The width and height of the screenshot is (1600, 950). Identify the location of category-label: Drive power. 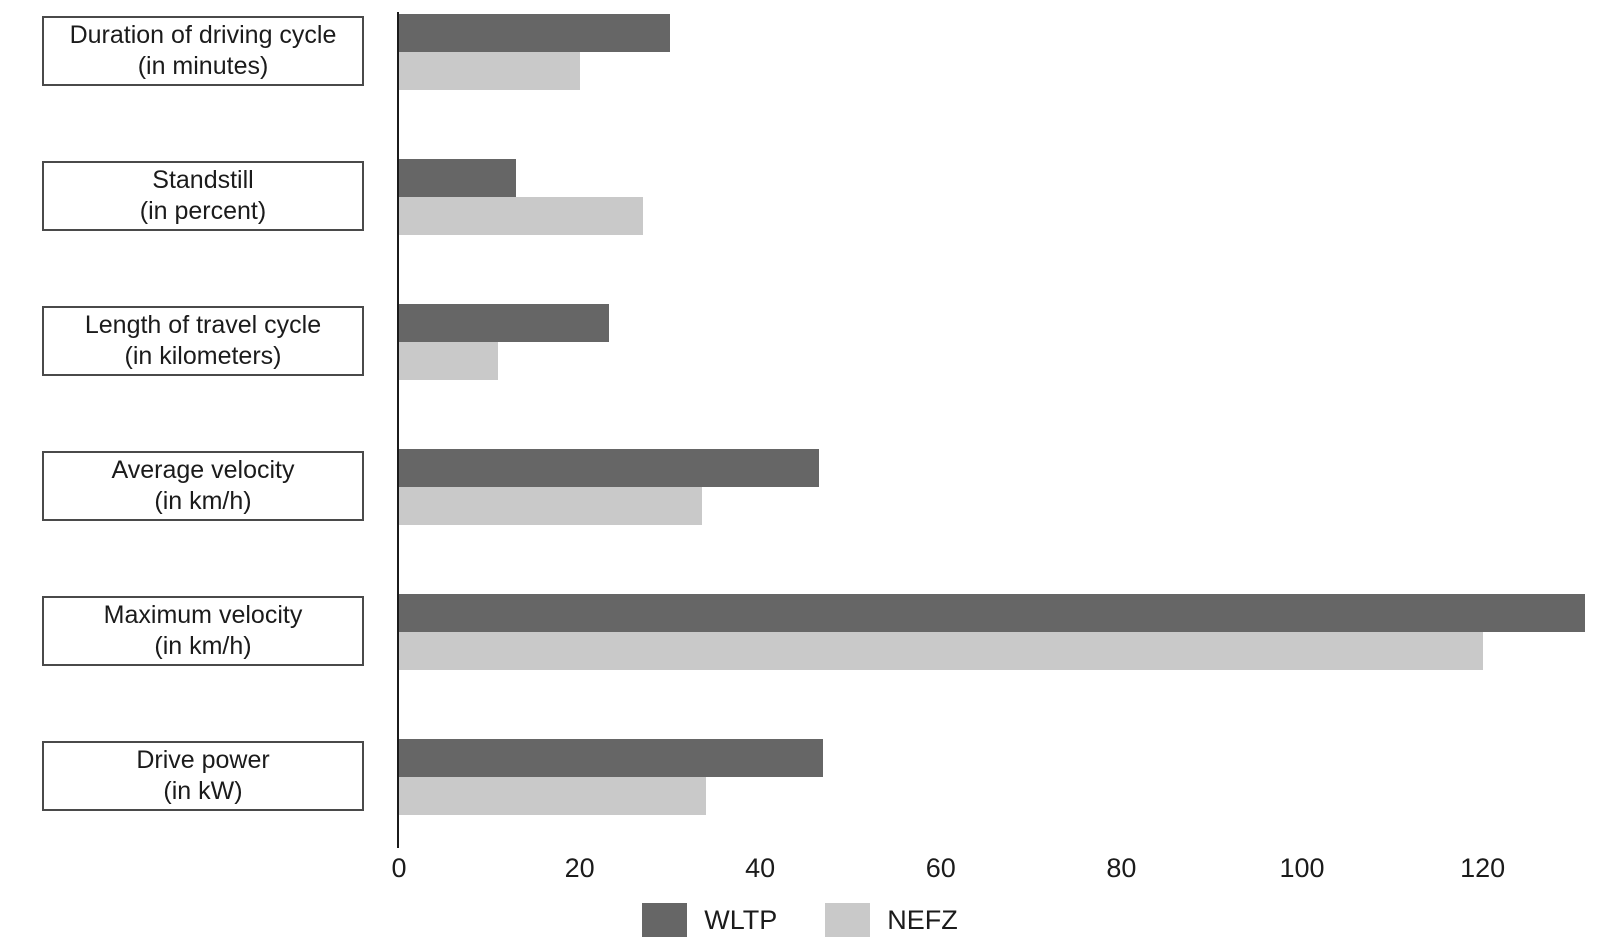
(203, 760).